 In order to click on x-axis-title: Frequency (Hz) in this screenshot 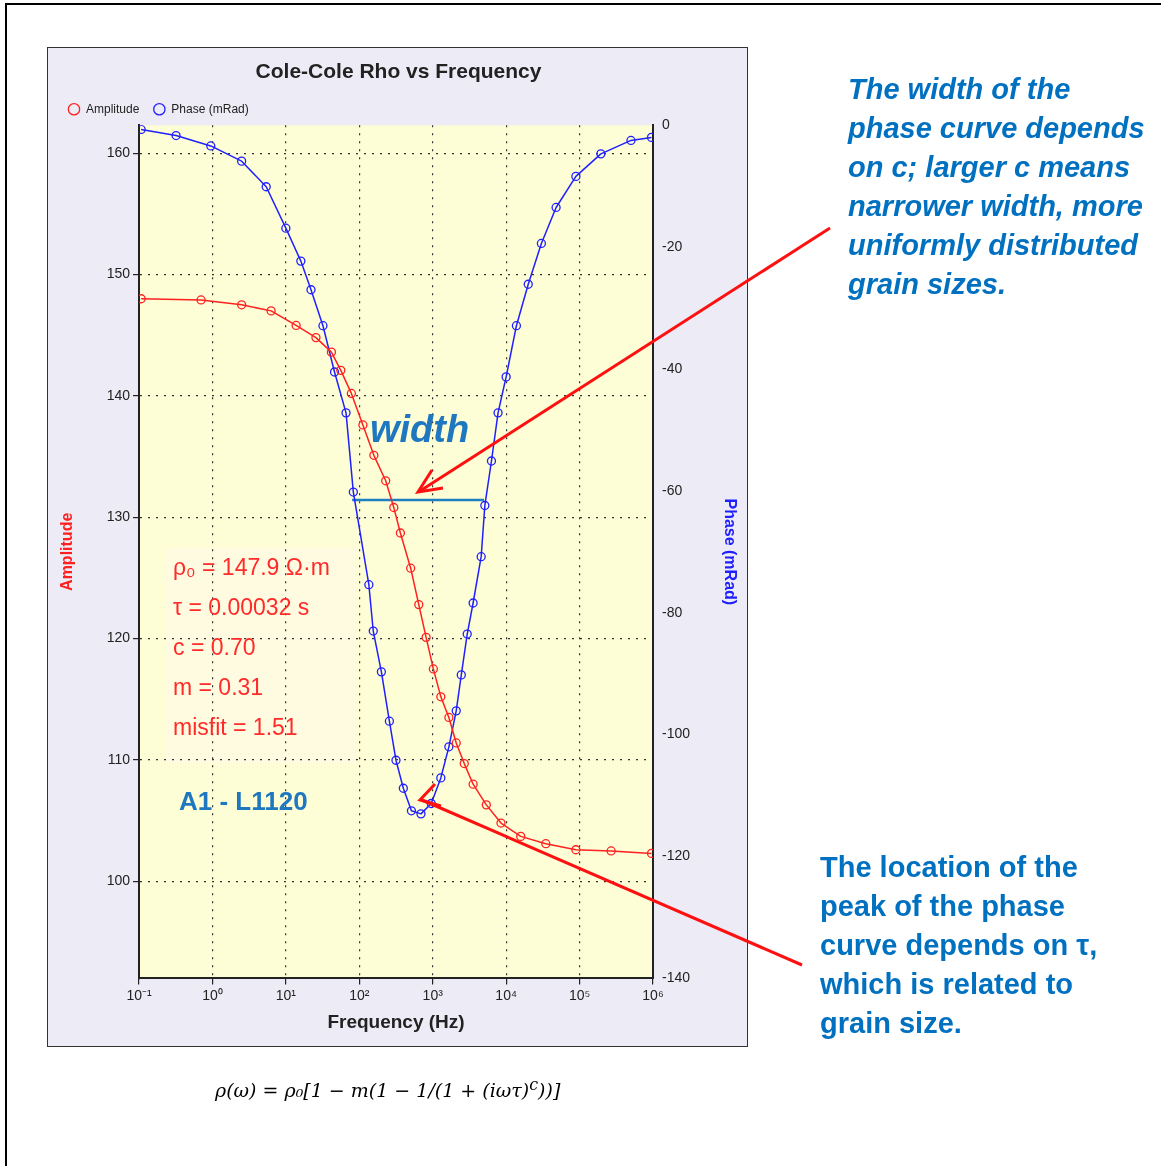, I will do `click(396, 1021)`.